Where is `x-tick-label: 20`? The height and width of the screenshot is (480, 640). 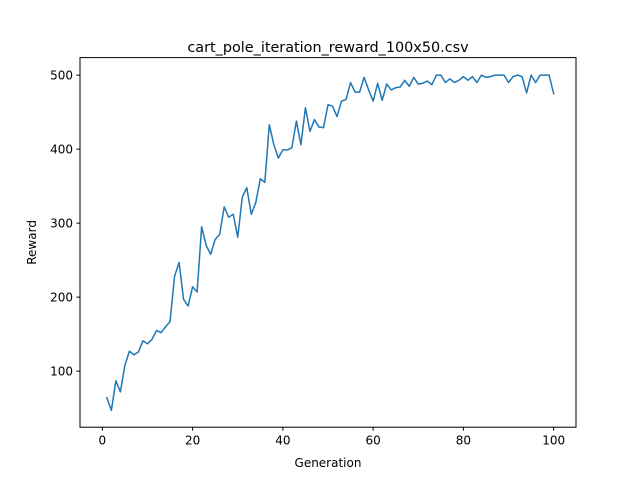 x-tick-label: 20 is located at coordinates (192, 441).